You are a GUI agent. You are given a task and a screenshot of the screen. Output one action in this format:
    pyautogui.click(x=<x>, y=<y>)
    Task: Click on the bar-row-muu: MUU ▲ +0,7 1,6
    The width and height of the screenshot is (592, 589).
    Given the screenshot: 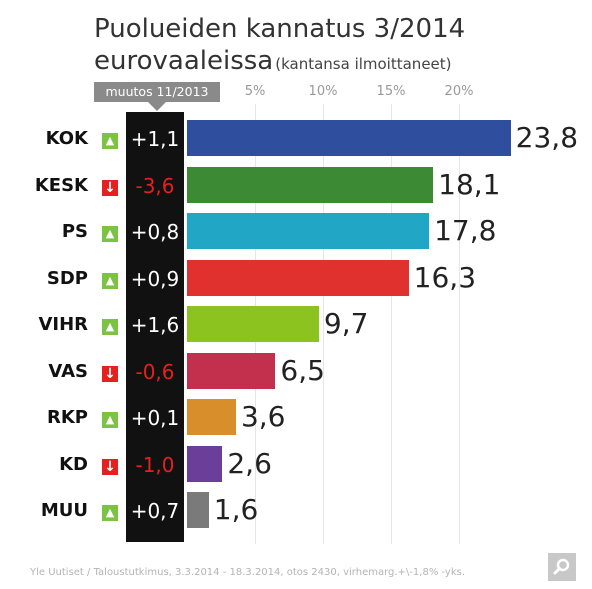 What is the action you would take?
    pyautogui.click(x=296, y=512)
    